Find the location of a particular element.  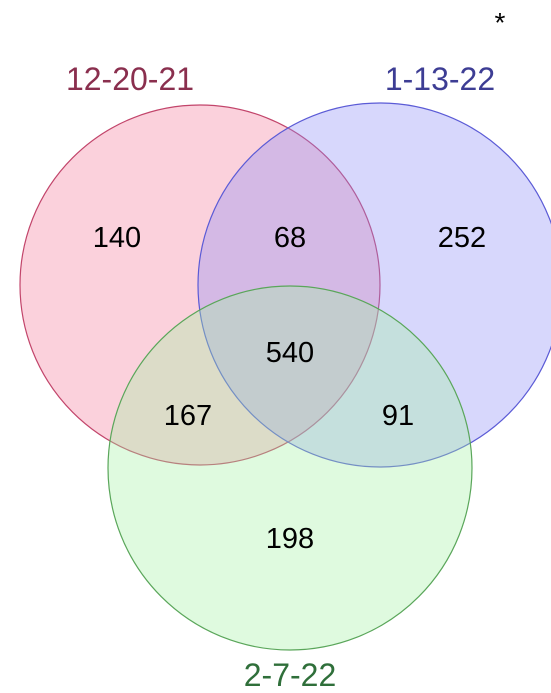

region-count-only-12-20-21: 140 is located at coordinates (117, 238).